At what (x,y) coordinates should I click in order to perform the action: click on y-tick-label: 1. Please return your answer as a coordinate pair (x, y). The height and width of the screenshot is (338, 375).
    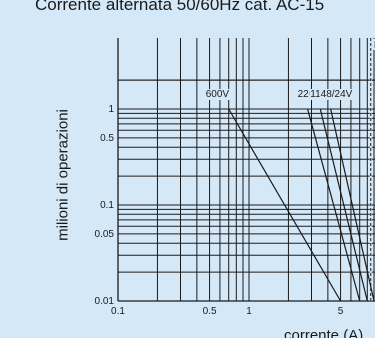
    Looking at the image, I should click on (111, 109).